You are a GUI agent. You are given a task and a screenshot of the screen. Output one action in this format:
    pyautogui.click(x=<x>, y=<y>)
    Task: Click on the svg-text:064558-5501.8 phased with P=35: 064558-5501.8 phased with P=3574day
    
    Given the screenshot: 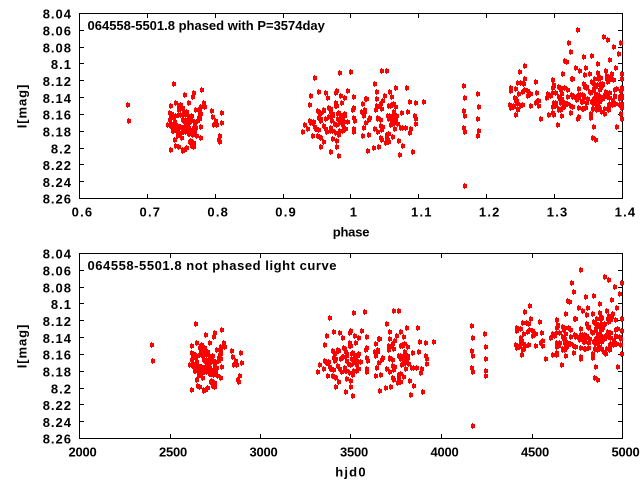 What is the action you would take?
    pyautogui.click(x=207, y=25)
    